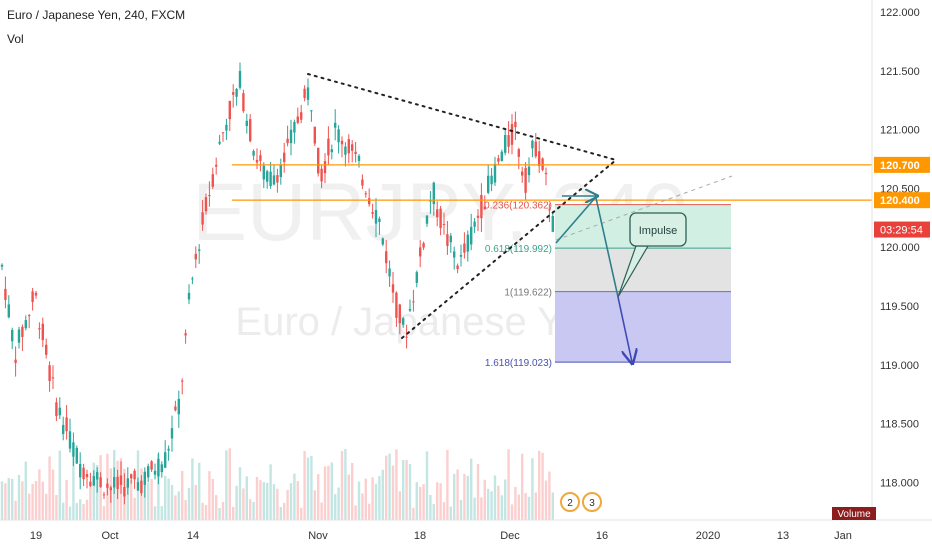 The height and width of the screenshot is (555, 932). I want to click on level-price-badge-label: 120.400, so click(900, 201).